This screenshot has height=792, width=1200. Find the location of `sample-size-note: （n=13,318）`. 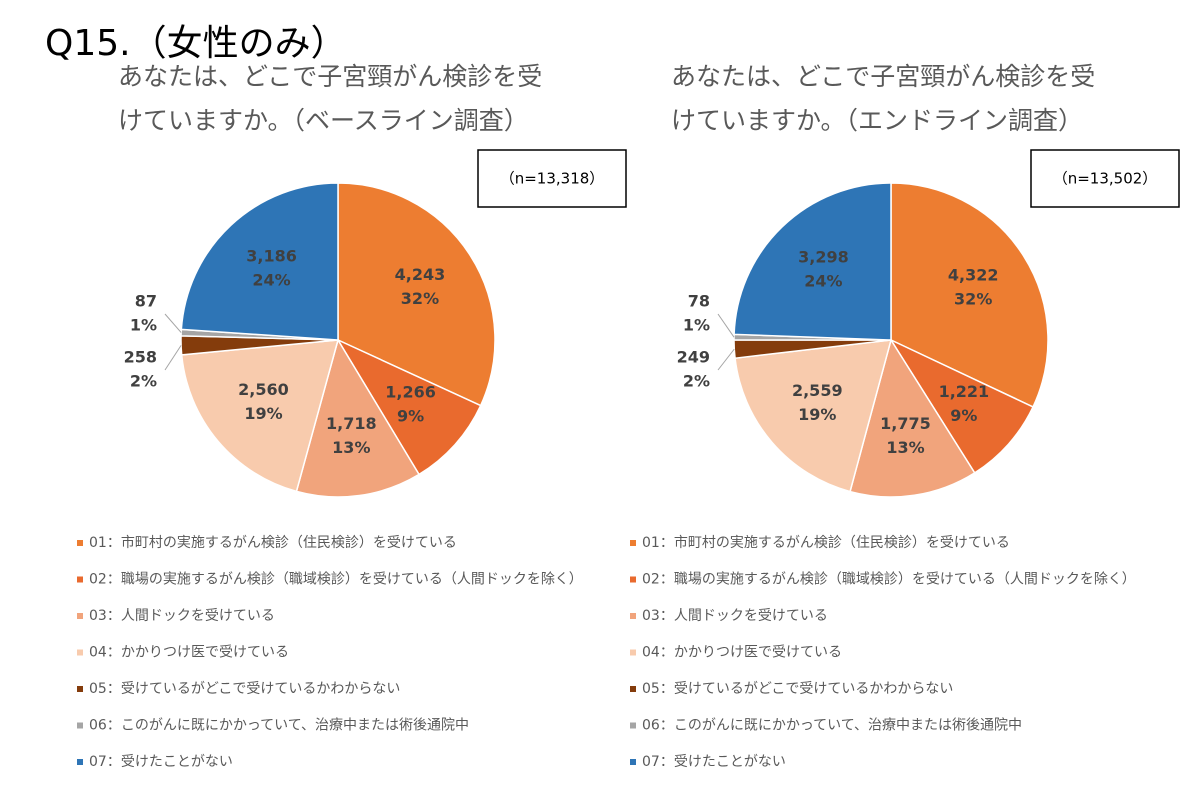

sample-size-note: （n=13,318） is located at coordinates (552, 179).